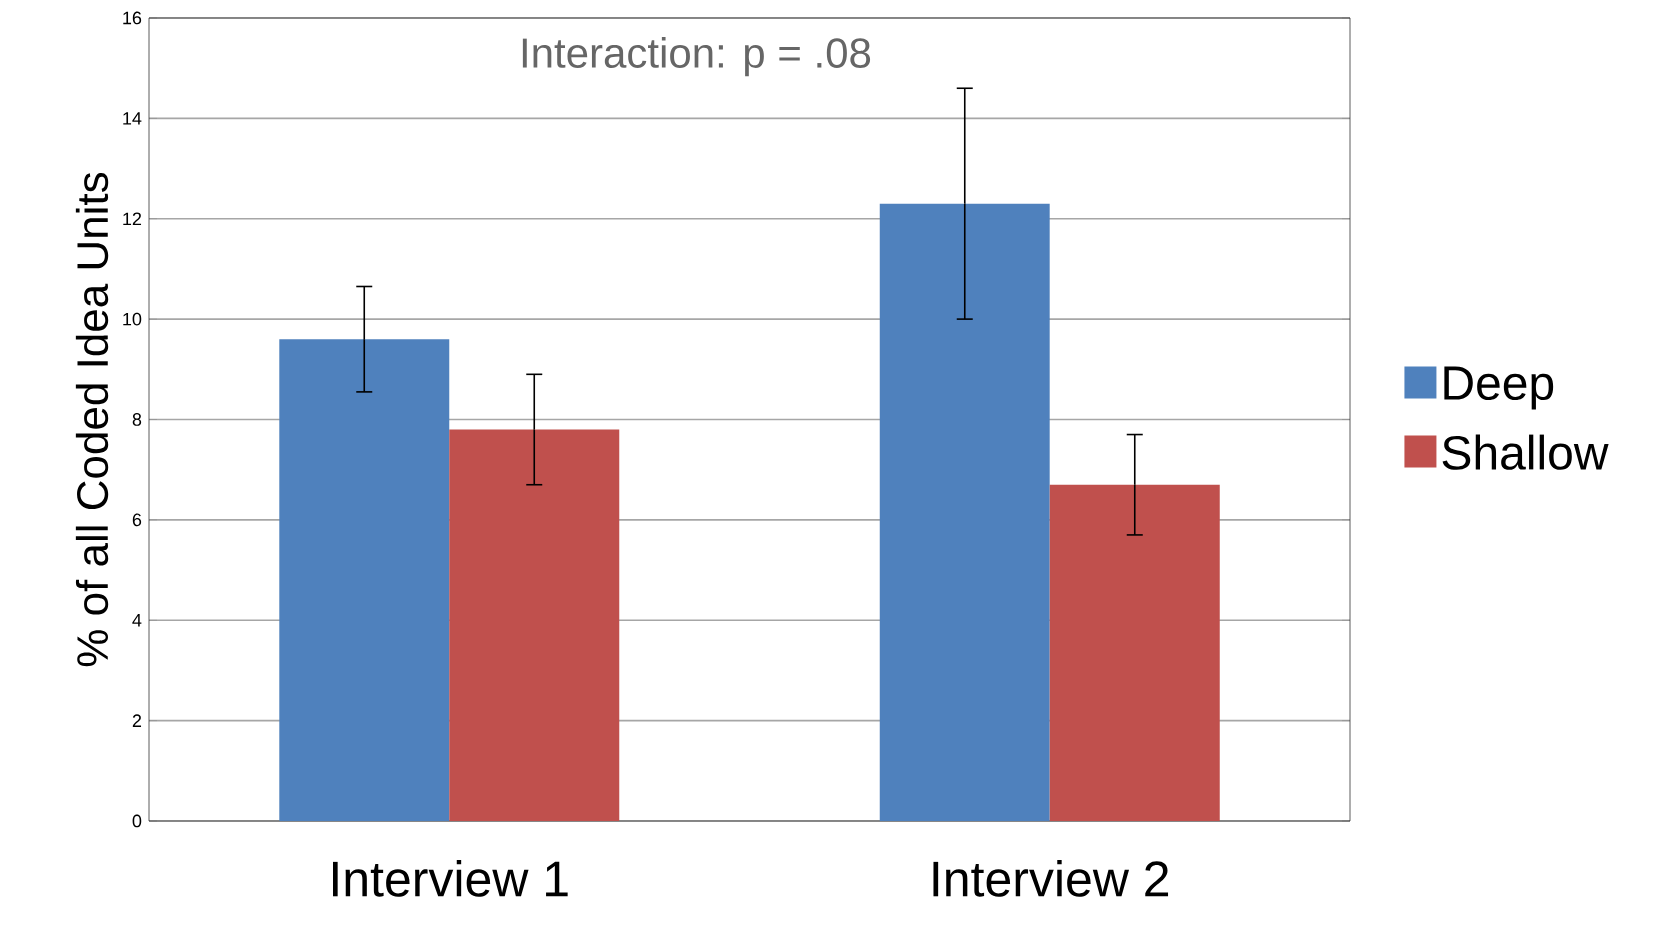 This screenshot has height=947, width=1672. Describe the element at coordinates (450, 878) in the screenshot. I see `x-tick-label: Interview 1` at that location.